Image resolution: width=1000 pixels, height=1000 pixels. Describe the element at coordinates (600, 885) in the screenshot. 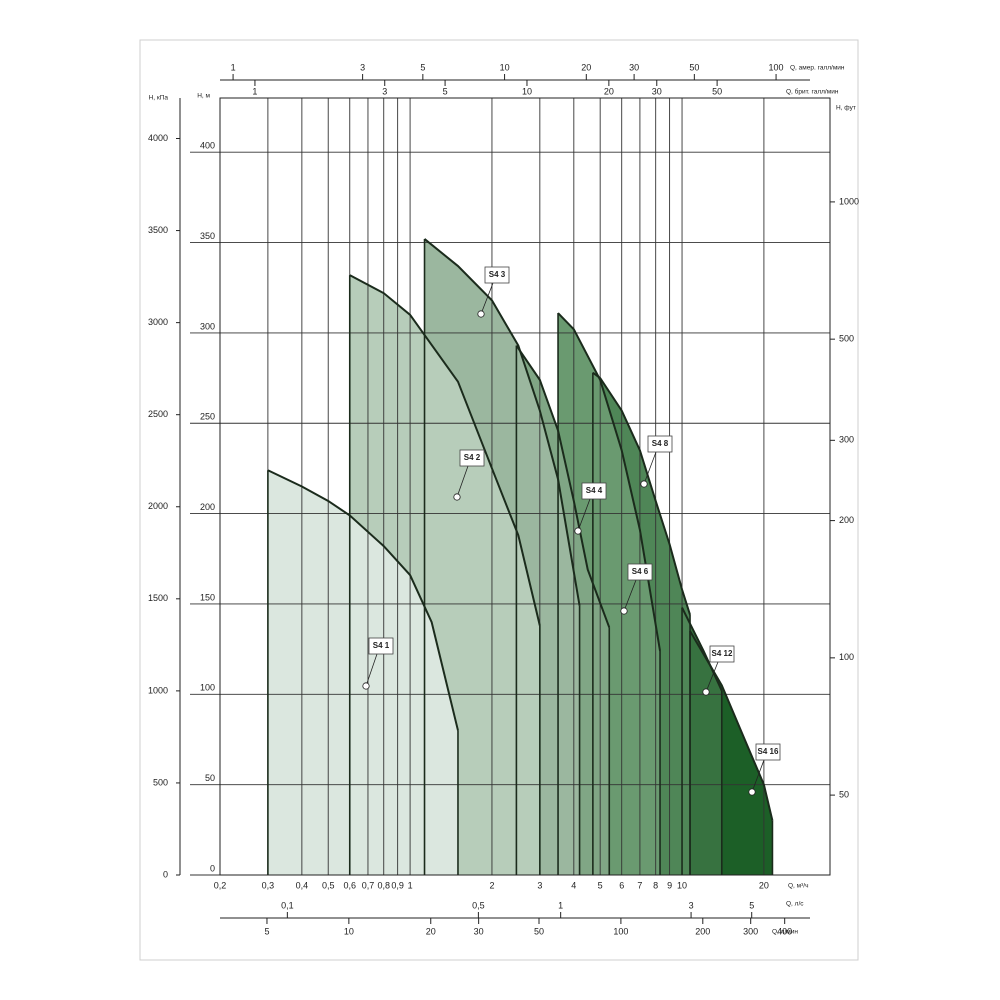

I see `x-tick-label: 5` at that location.